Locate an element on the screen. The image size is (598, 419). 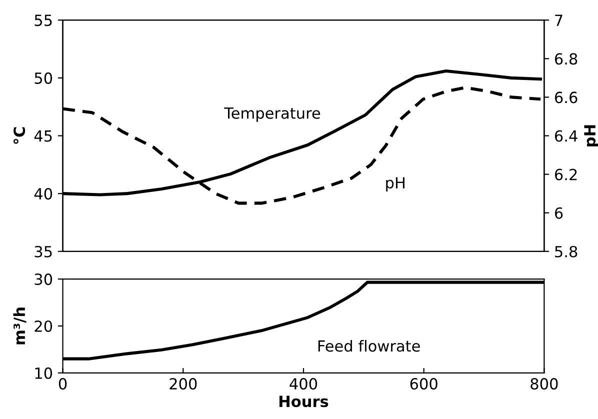
y2-tick-label: 6.2 is located at coordinates (565, 174).